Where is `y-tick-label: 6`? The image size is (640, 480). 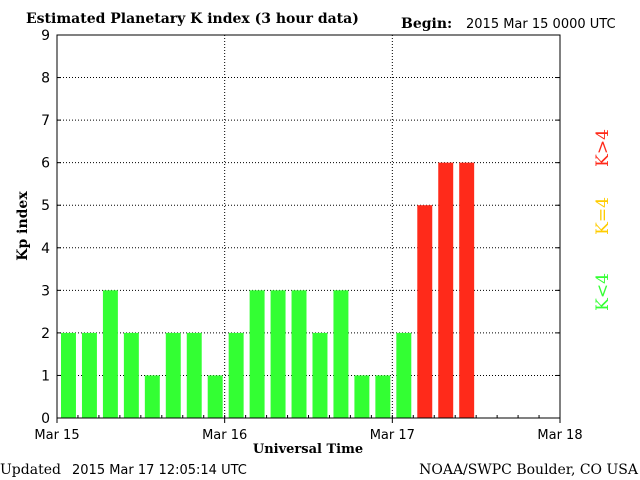 y-tick-label: 6 is located at coordinates (45, 164).